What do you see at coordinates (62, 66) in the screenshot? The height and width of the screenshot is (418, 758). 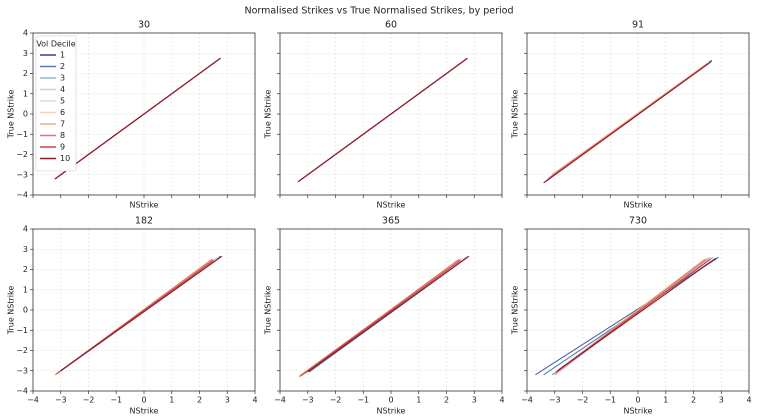 I see `legend-label: 2` at bounding box center [62, 66].